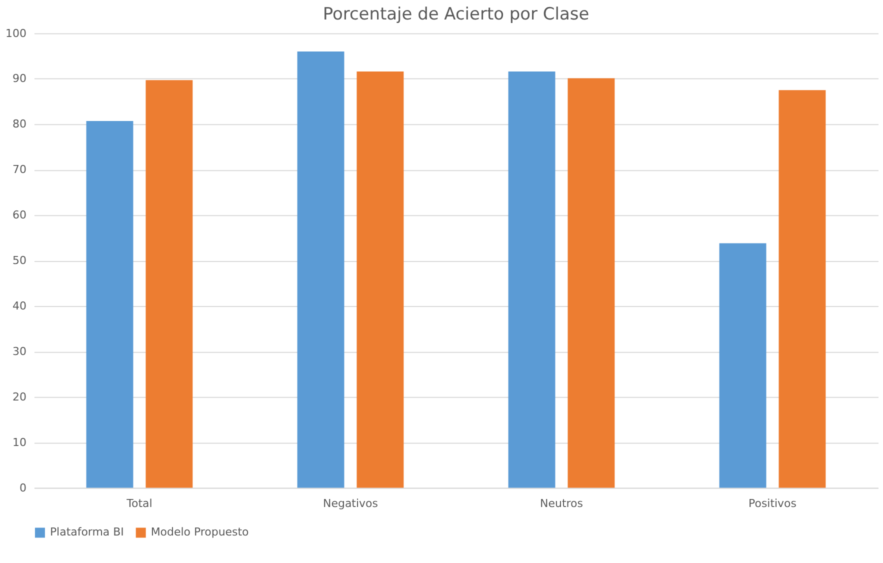  What do you see at coordinates (19, 79) in the screenshot?
I see `y-tick-label: 90` at bounding box center [19, 79].